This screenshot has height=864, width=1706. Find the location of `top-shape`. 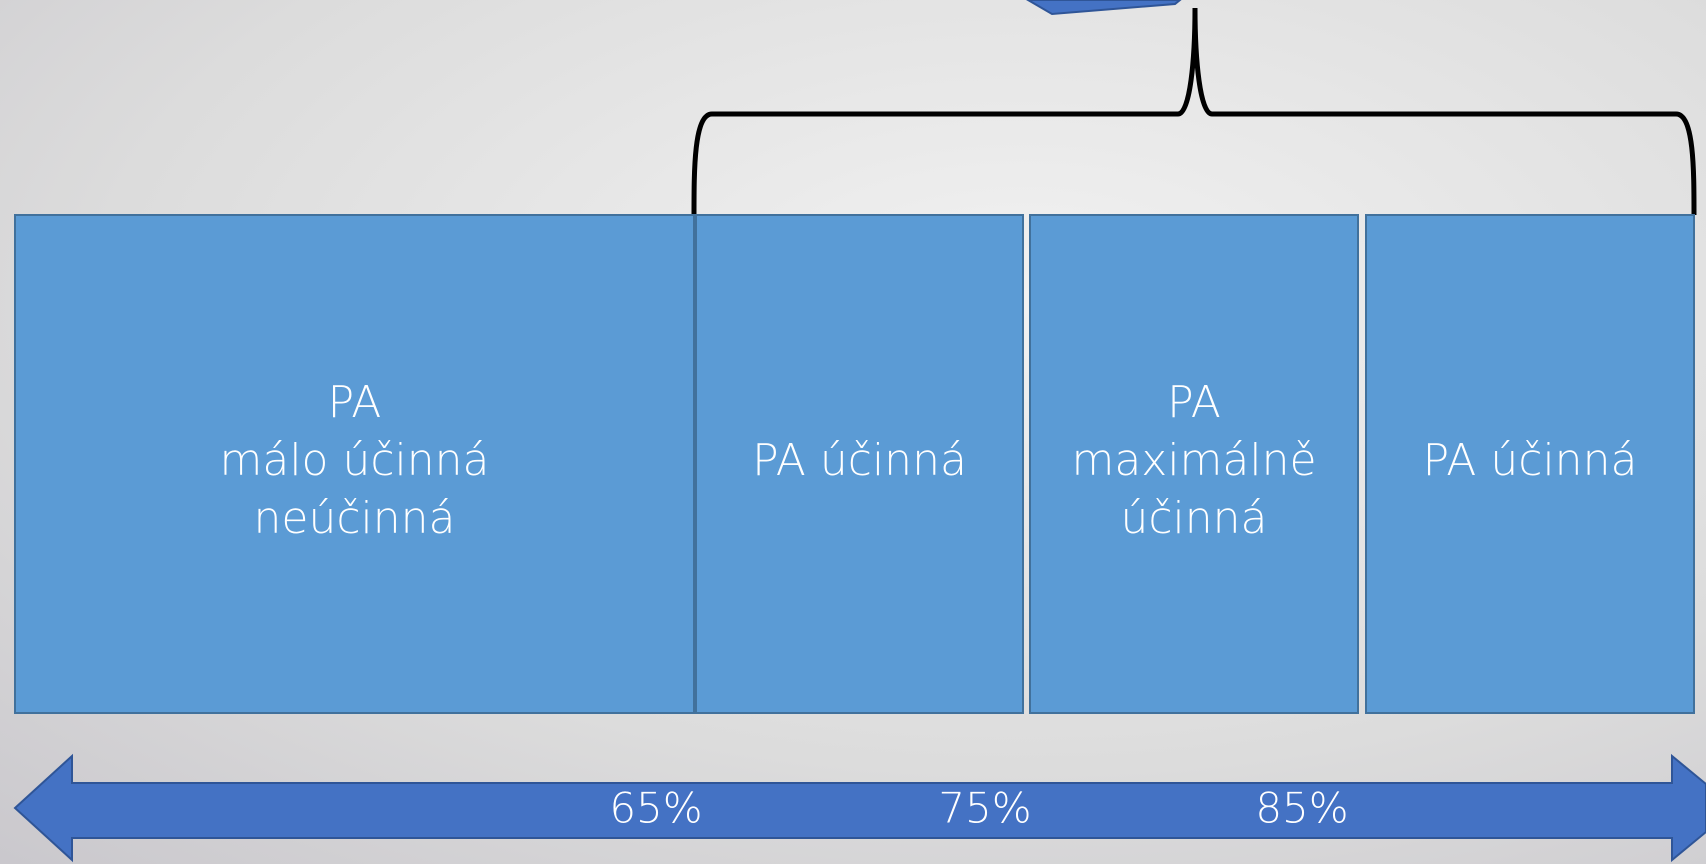

top-shape is located at coordinates (1104, 8).